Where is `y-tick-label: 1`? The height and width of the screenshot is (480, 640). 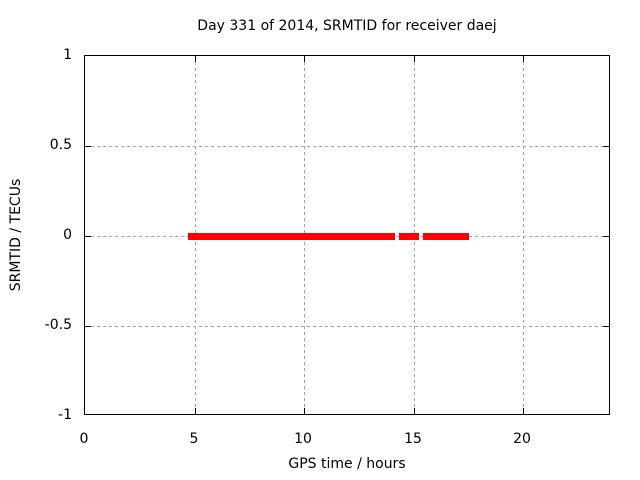
y-tick-label: 1 is located at coordinates (67, 55).